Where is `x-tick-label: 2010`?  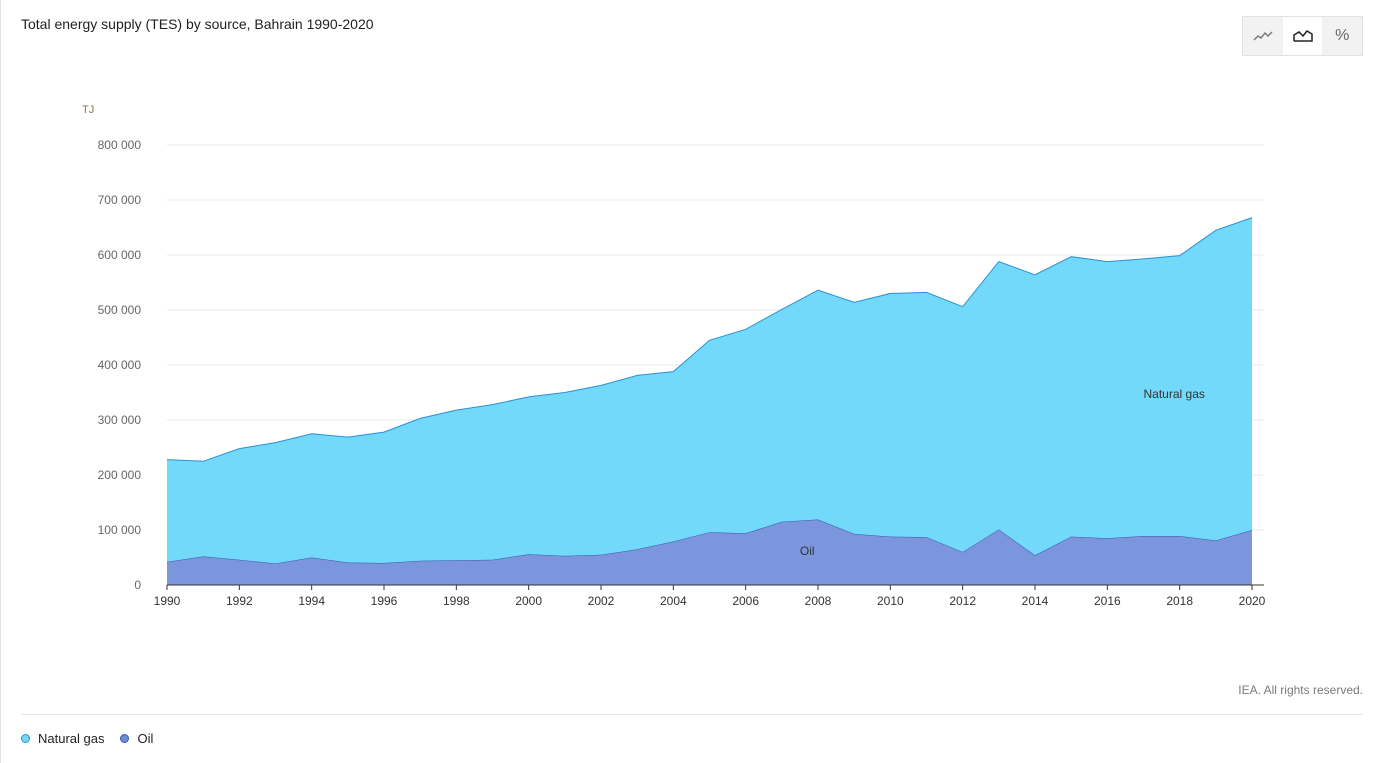 x-tick-label: 2010 is located at coordinates (890, 601).